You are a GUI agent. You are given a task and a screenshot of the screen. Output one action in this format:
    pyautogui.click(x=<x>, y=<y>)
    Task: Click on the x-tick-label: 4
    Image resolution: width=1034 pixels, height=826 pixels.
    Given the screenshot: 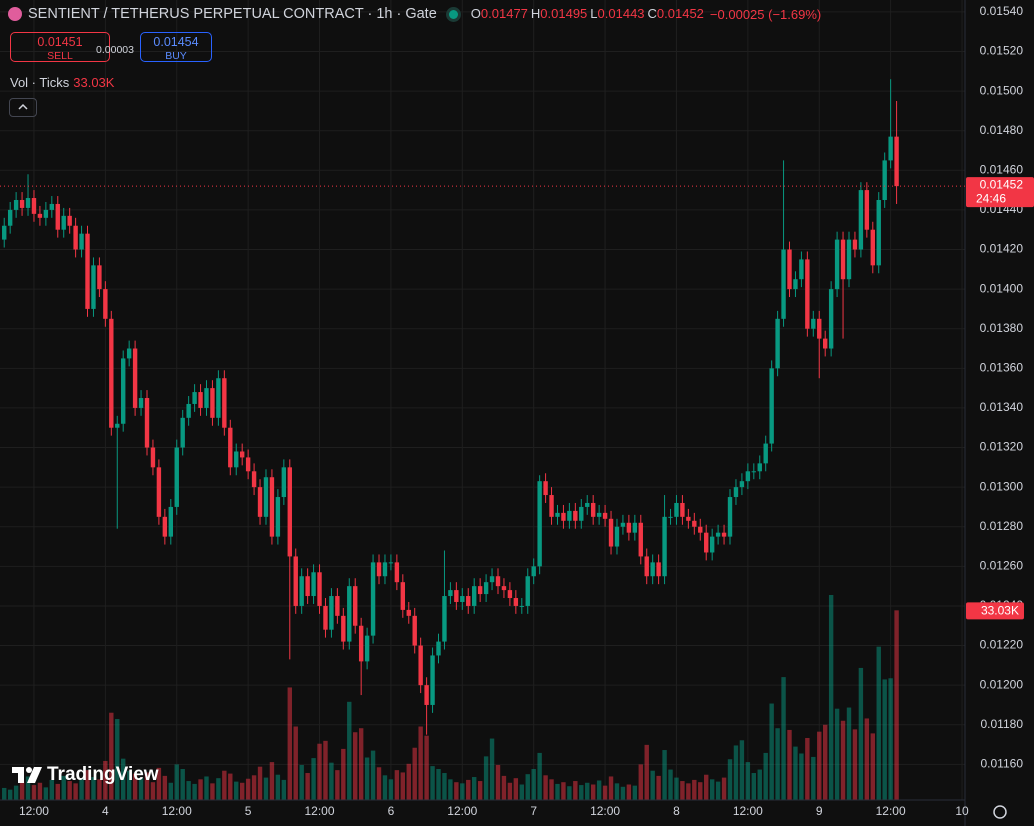 What is the action you would take?
    pyautogui.click(x=105, y=811)
    